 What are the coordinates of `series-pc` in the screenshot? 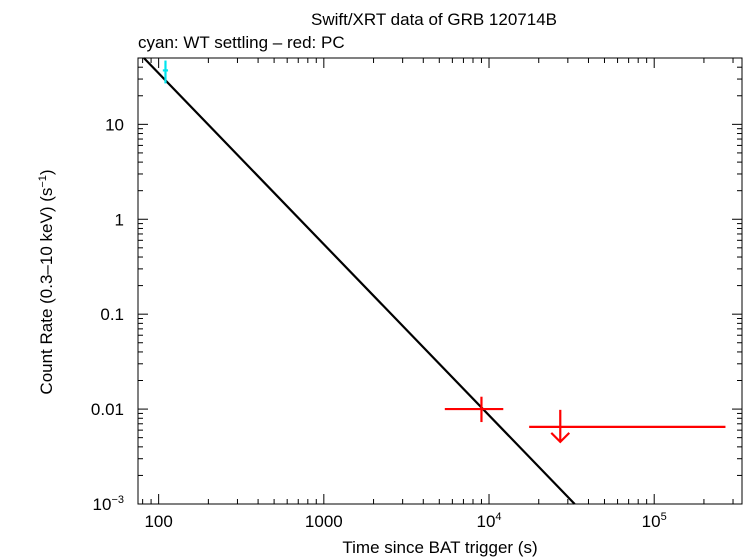 It's located at (585, 420).